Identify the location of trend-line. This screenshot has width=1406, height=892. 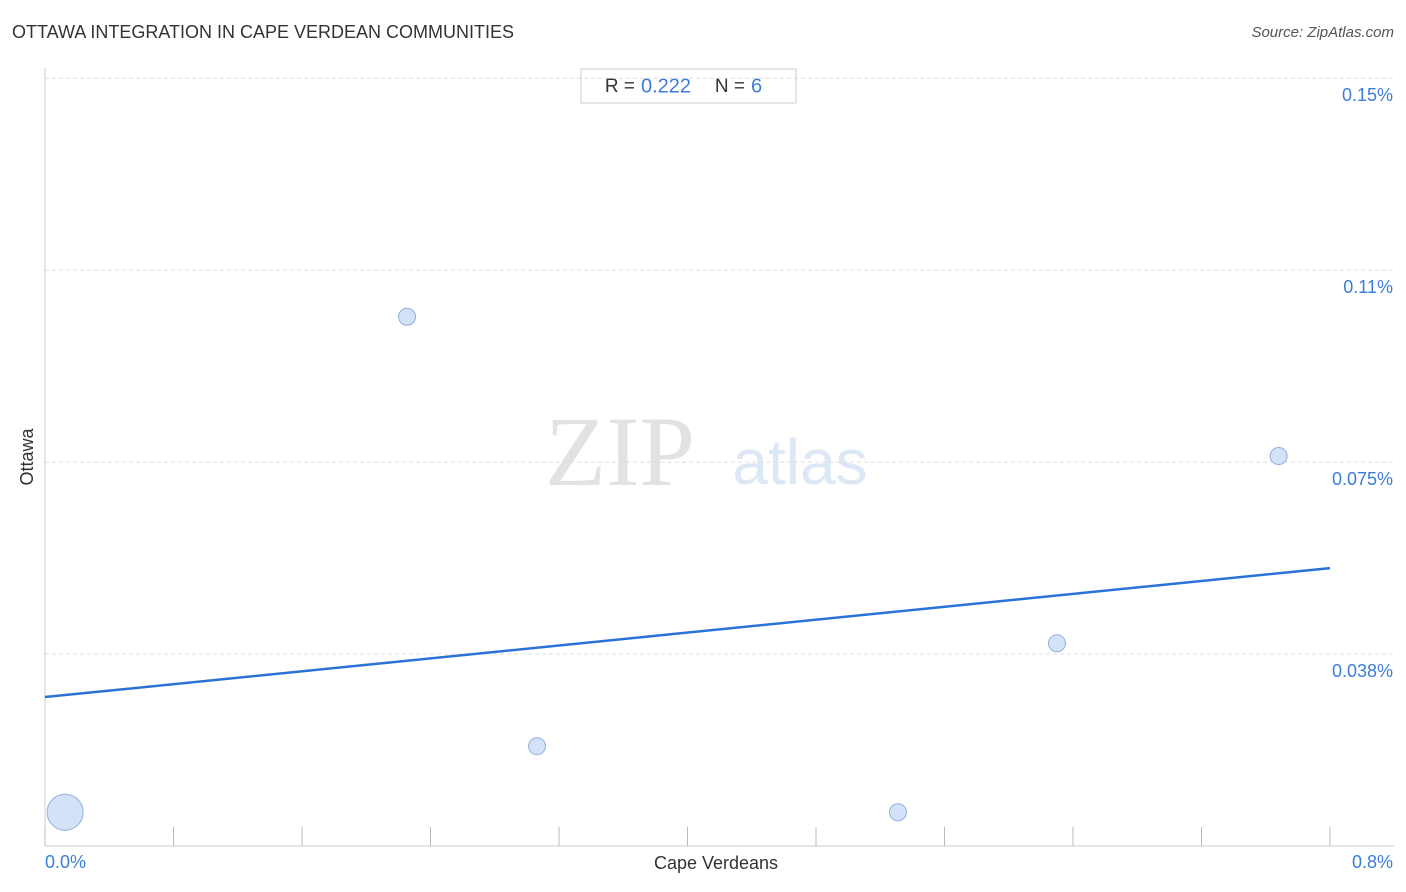
(687, 632).